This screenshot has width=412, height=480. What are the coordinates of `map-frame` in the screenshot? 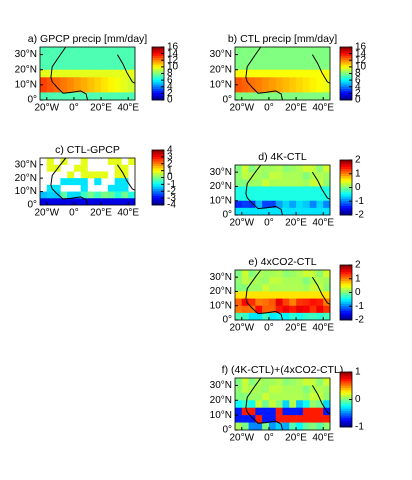 It's located at (282, 190).